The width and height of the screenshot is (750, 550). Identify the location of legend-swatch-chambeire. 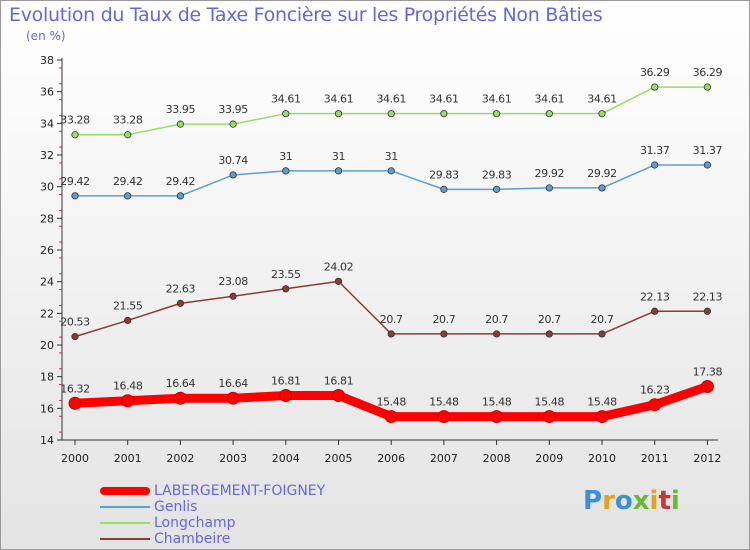
(125, 539).